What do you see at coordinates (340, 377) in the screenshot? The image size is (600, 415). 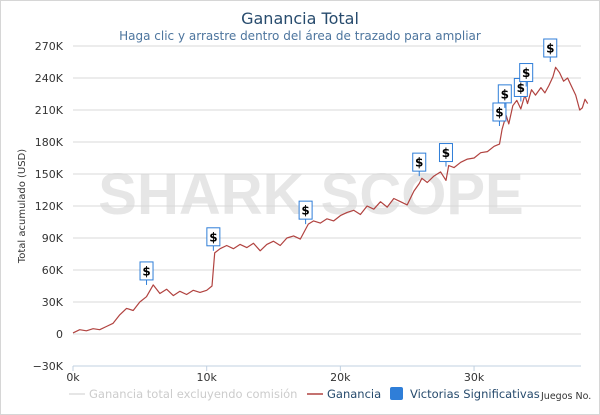 I see `x-tick-label: 20k` at bounding box center [340, 377].